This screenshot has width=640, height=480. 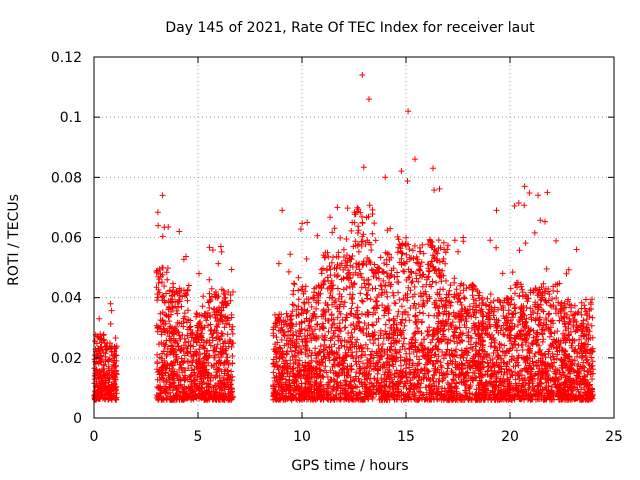 I want to click on x-tick-label: 15, so click(x=406, y=437).